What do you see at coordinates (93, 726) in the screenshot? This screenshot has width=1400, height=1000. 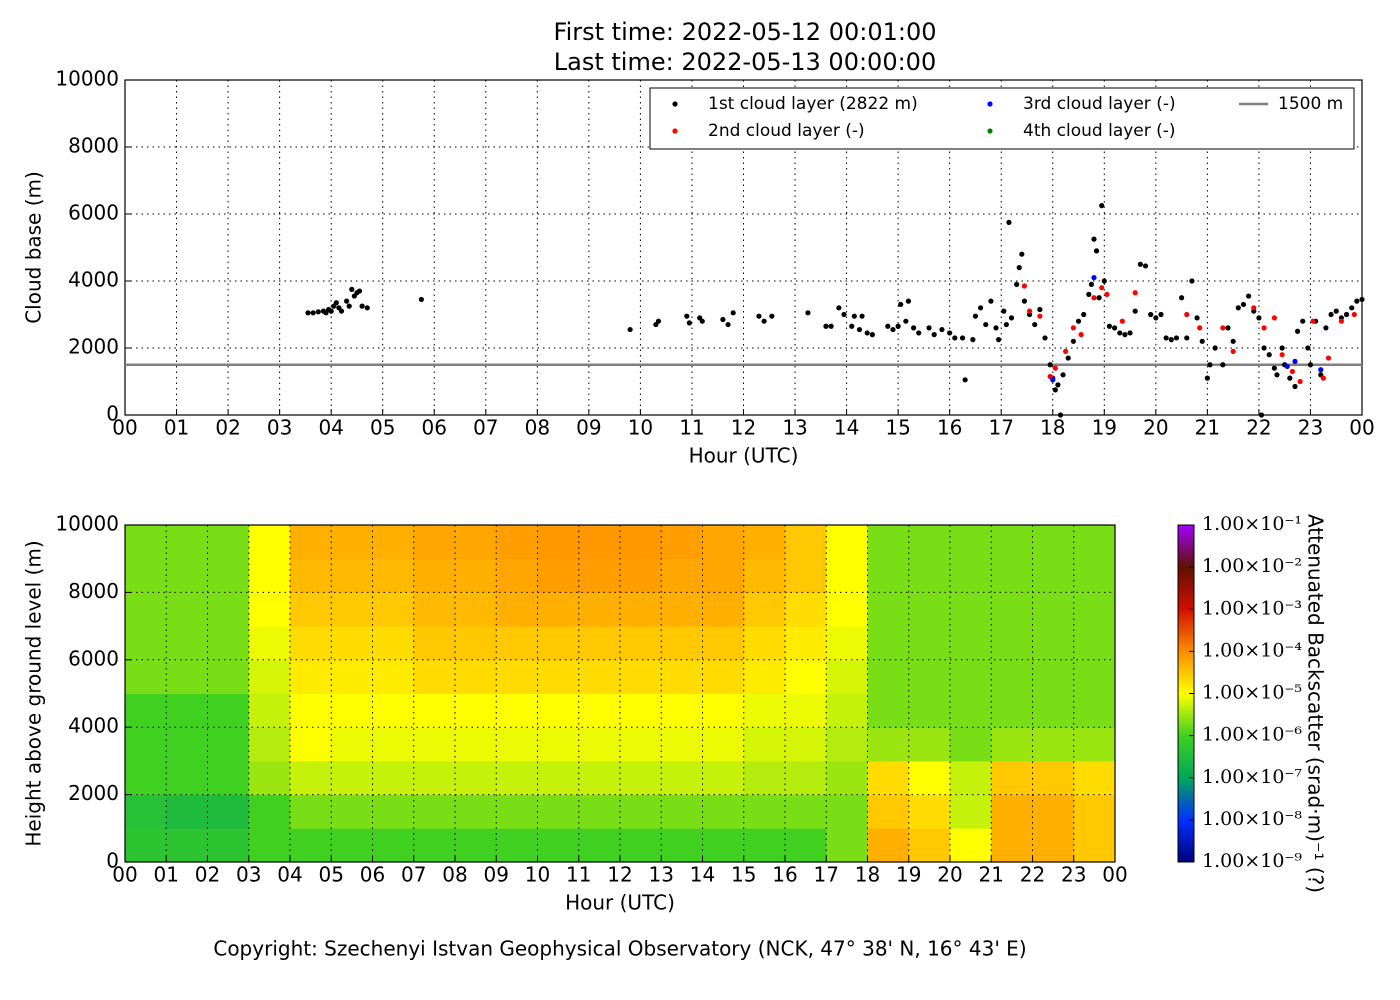 I see `y-tick-label: 4000` at bounding box center [93, 726].